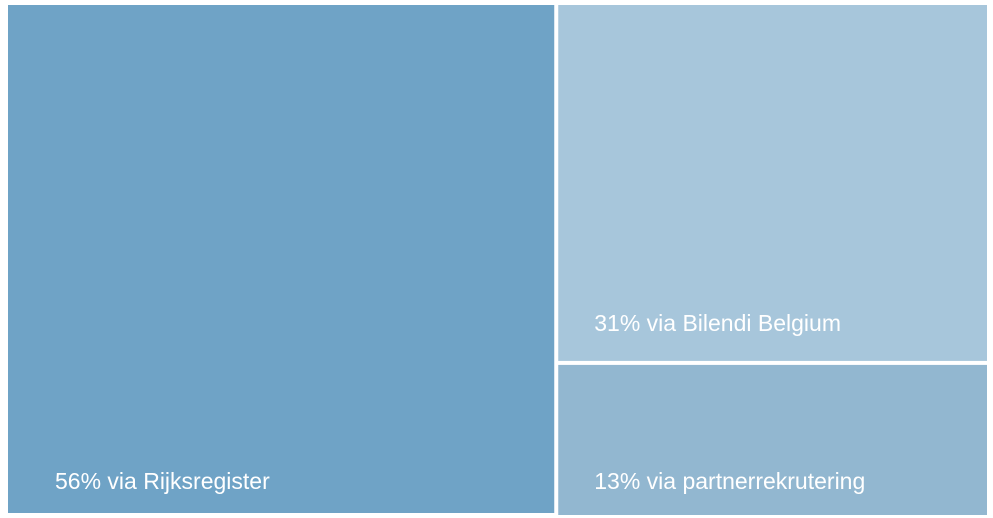 The width and height of the screenshot is (993, 518). Describe the element at coordinates (717, 323) in the screenshot. I see `tile-label: 31% via Bilendi Belgium` at that location.